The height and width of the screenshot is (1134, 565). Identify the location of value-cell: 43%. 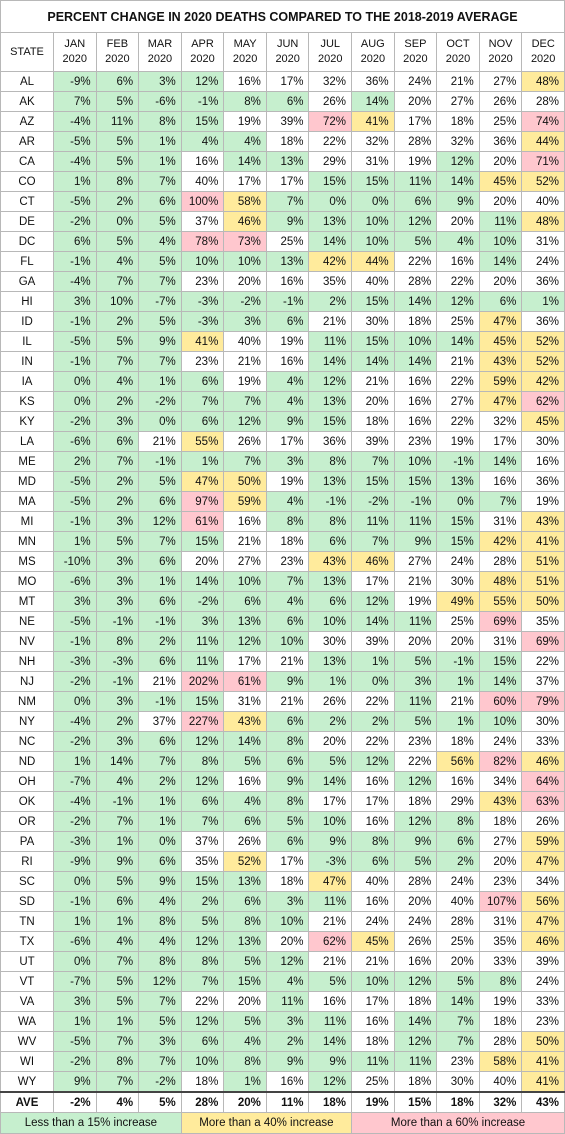
(500, 801).